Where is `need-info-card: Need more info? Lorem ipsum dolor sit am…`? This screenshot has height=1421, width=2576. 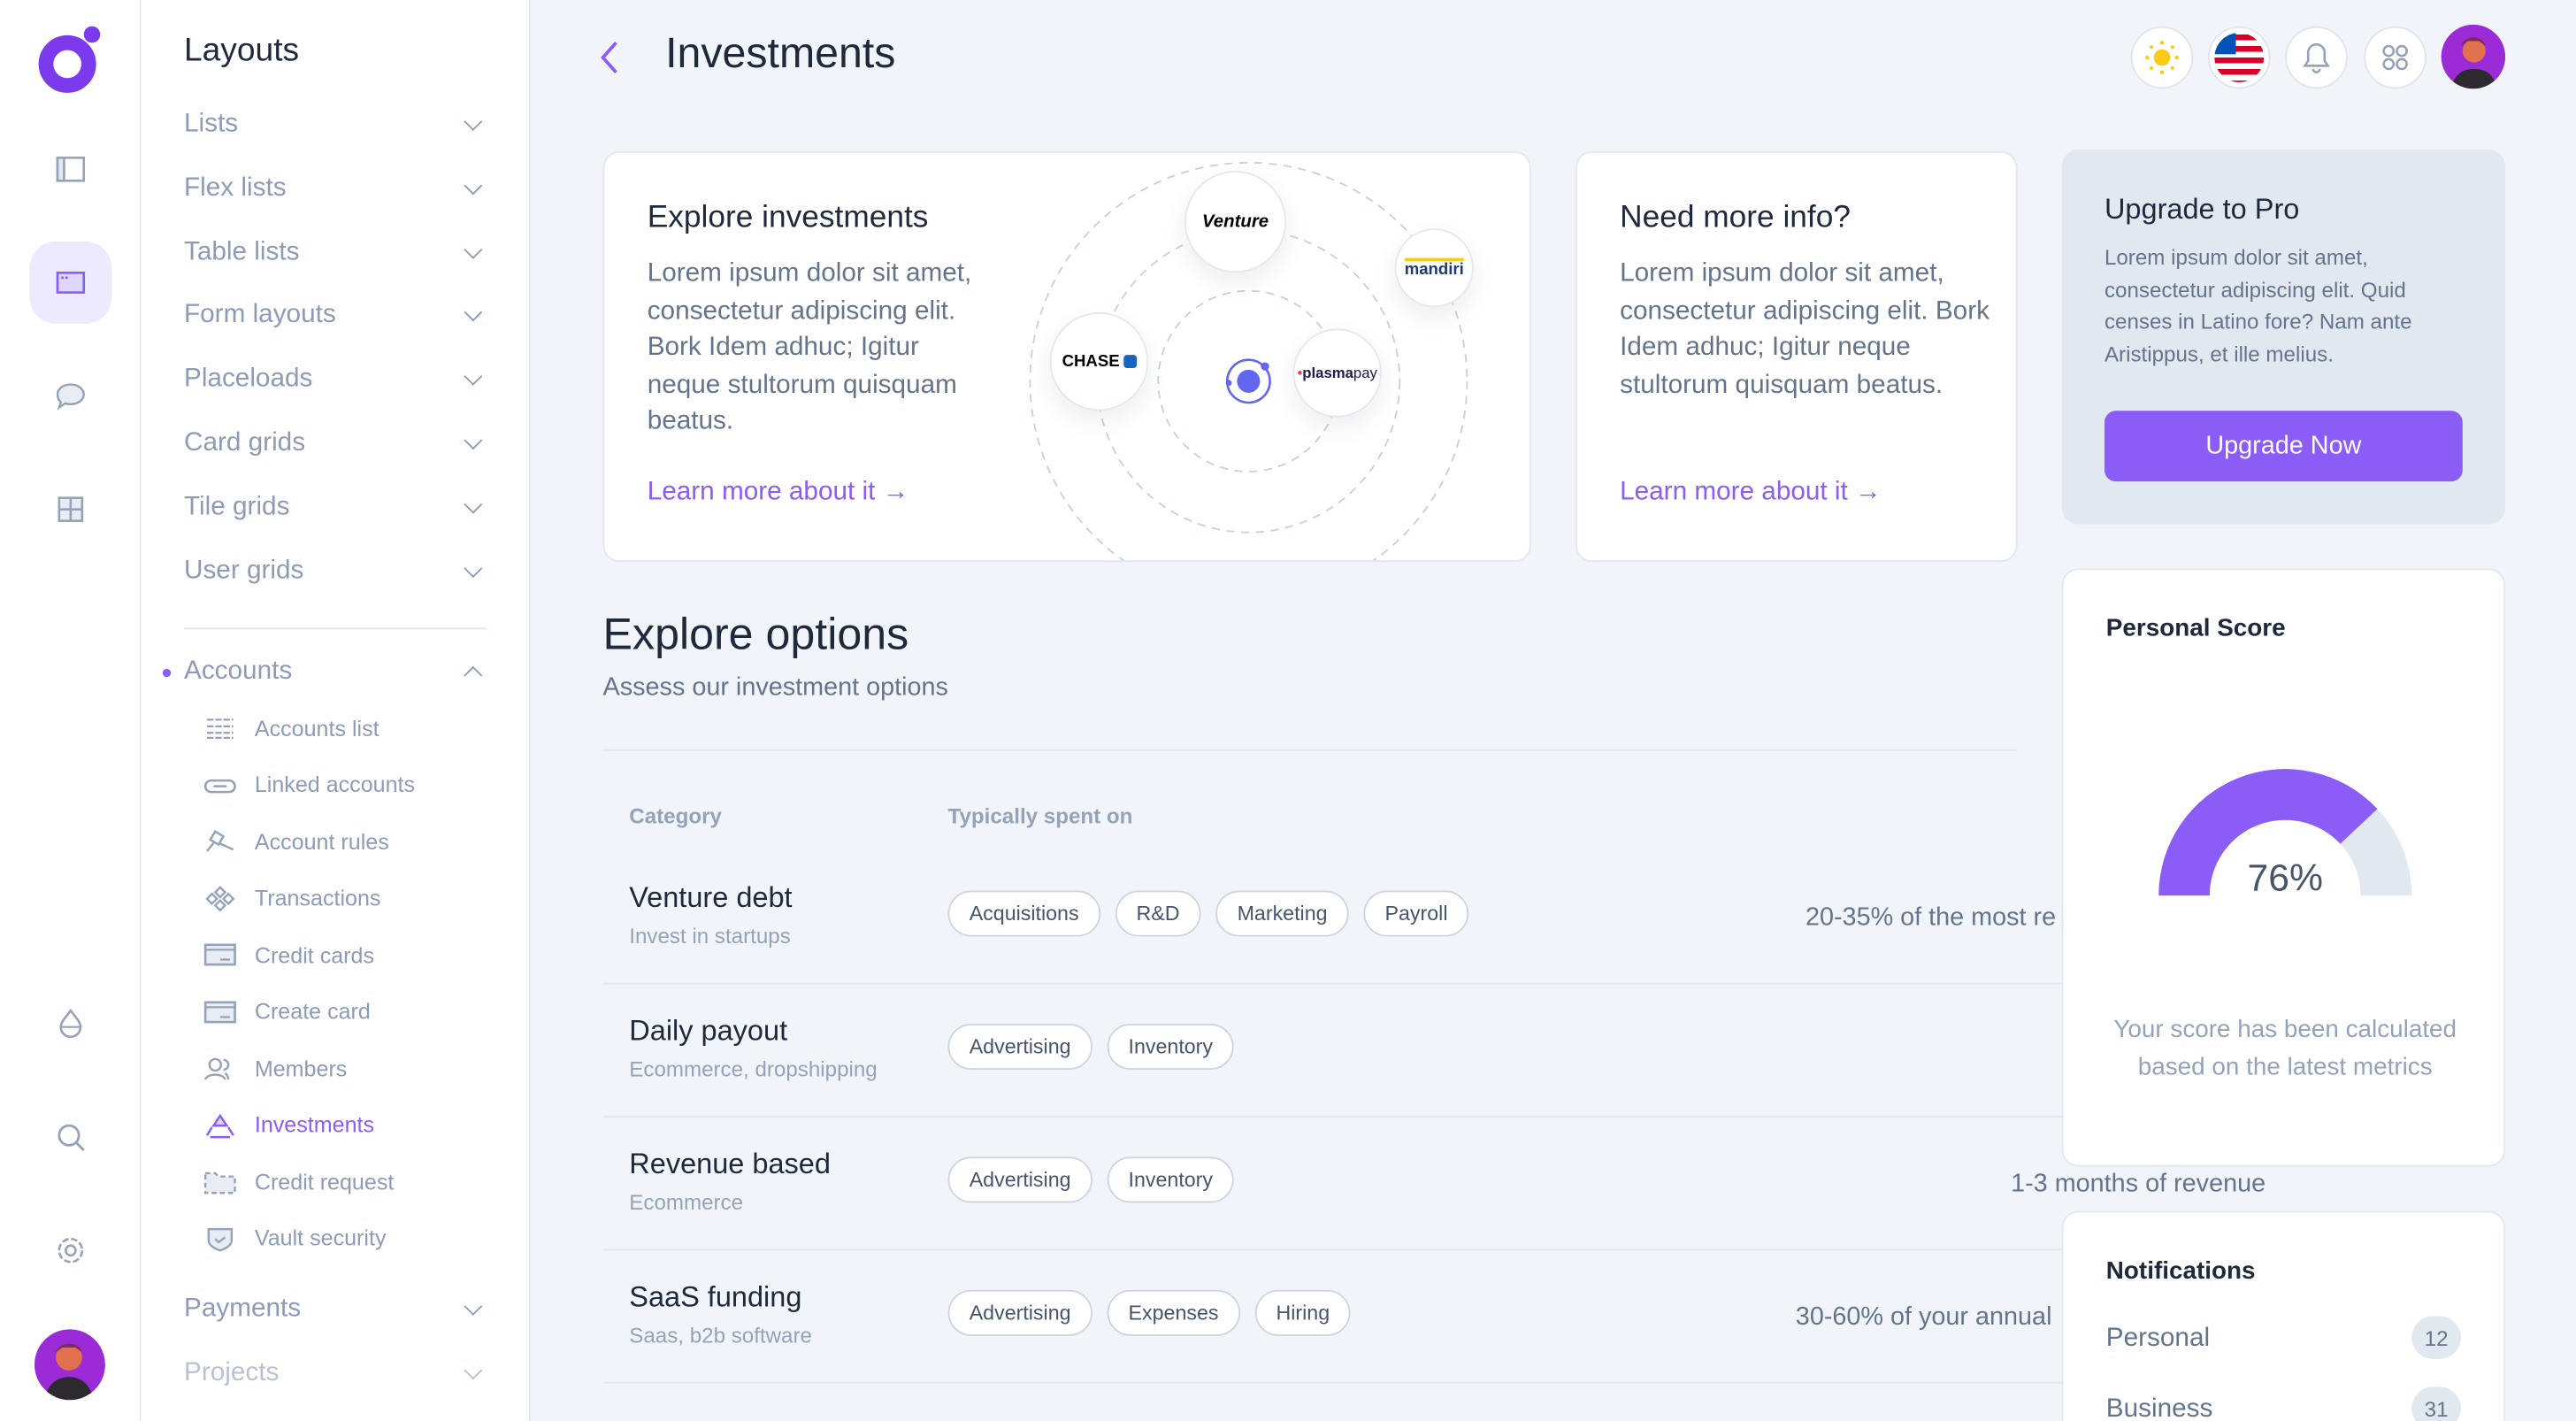
need-info-card: Need more info? Lorem ipsum dolor sit am… is located at coordinates (1796, 356).